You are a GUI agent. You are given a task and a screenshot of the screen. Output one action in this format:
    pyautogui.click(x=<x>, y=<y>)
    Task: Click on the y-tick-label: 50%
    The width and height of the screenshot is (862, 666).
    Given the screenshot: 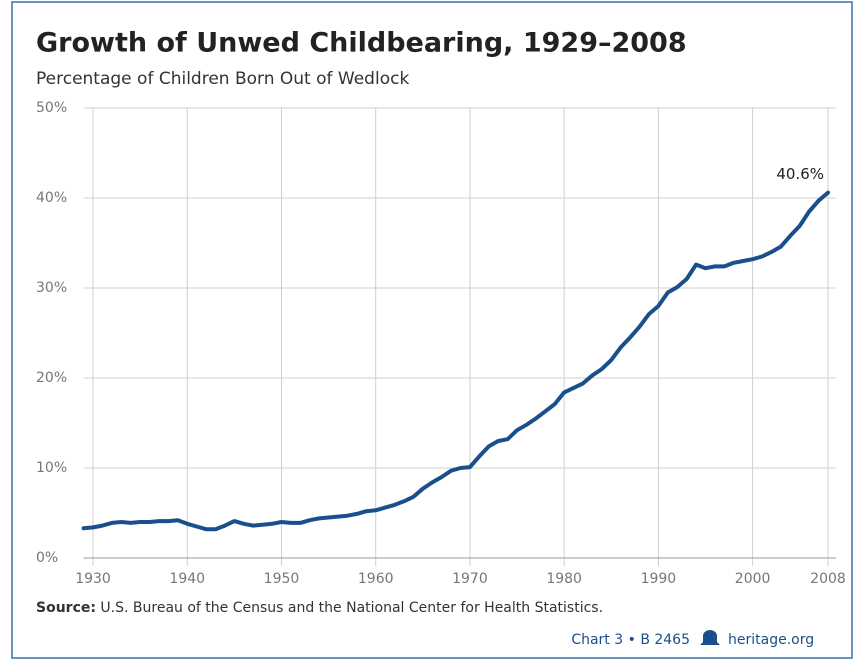 What is the action you would take?
    pyautogui.click(x=51, y=108)
    